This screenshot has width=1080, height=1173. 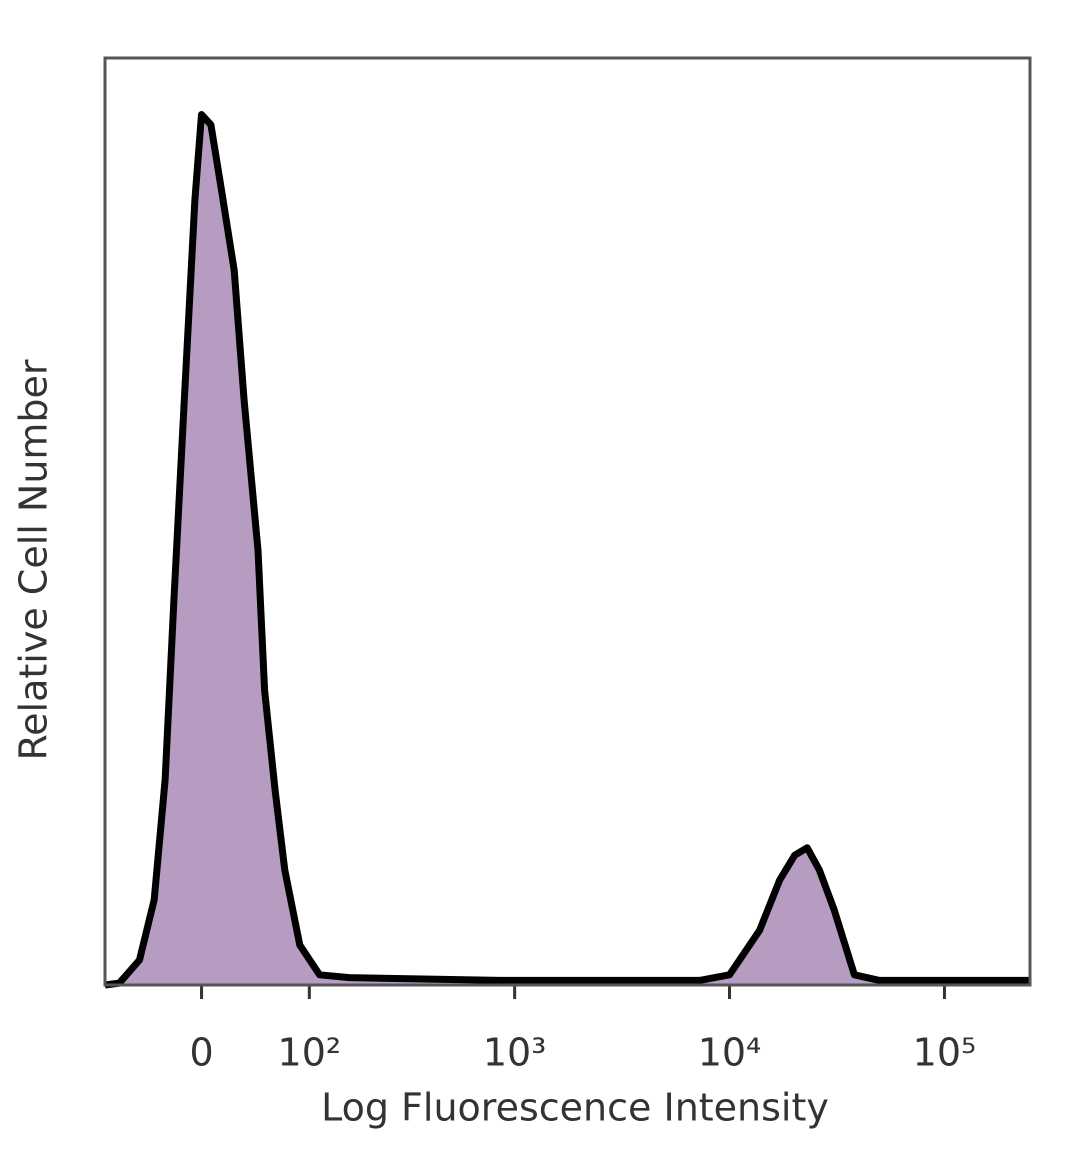 I want to click on x-axis-label: Log Fluorescence Intensity, so click(x=575, y=1108).